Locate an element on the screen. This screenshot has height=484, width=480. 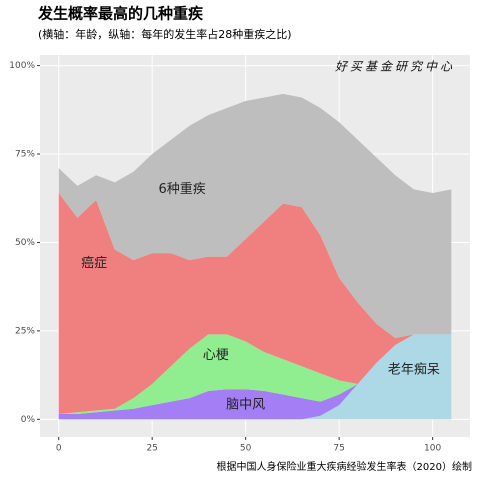
chart-caption: 根据中国人身保险业重大疾病经验发生率表（2020）绘制 is located at coordinates (344, 466).